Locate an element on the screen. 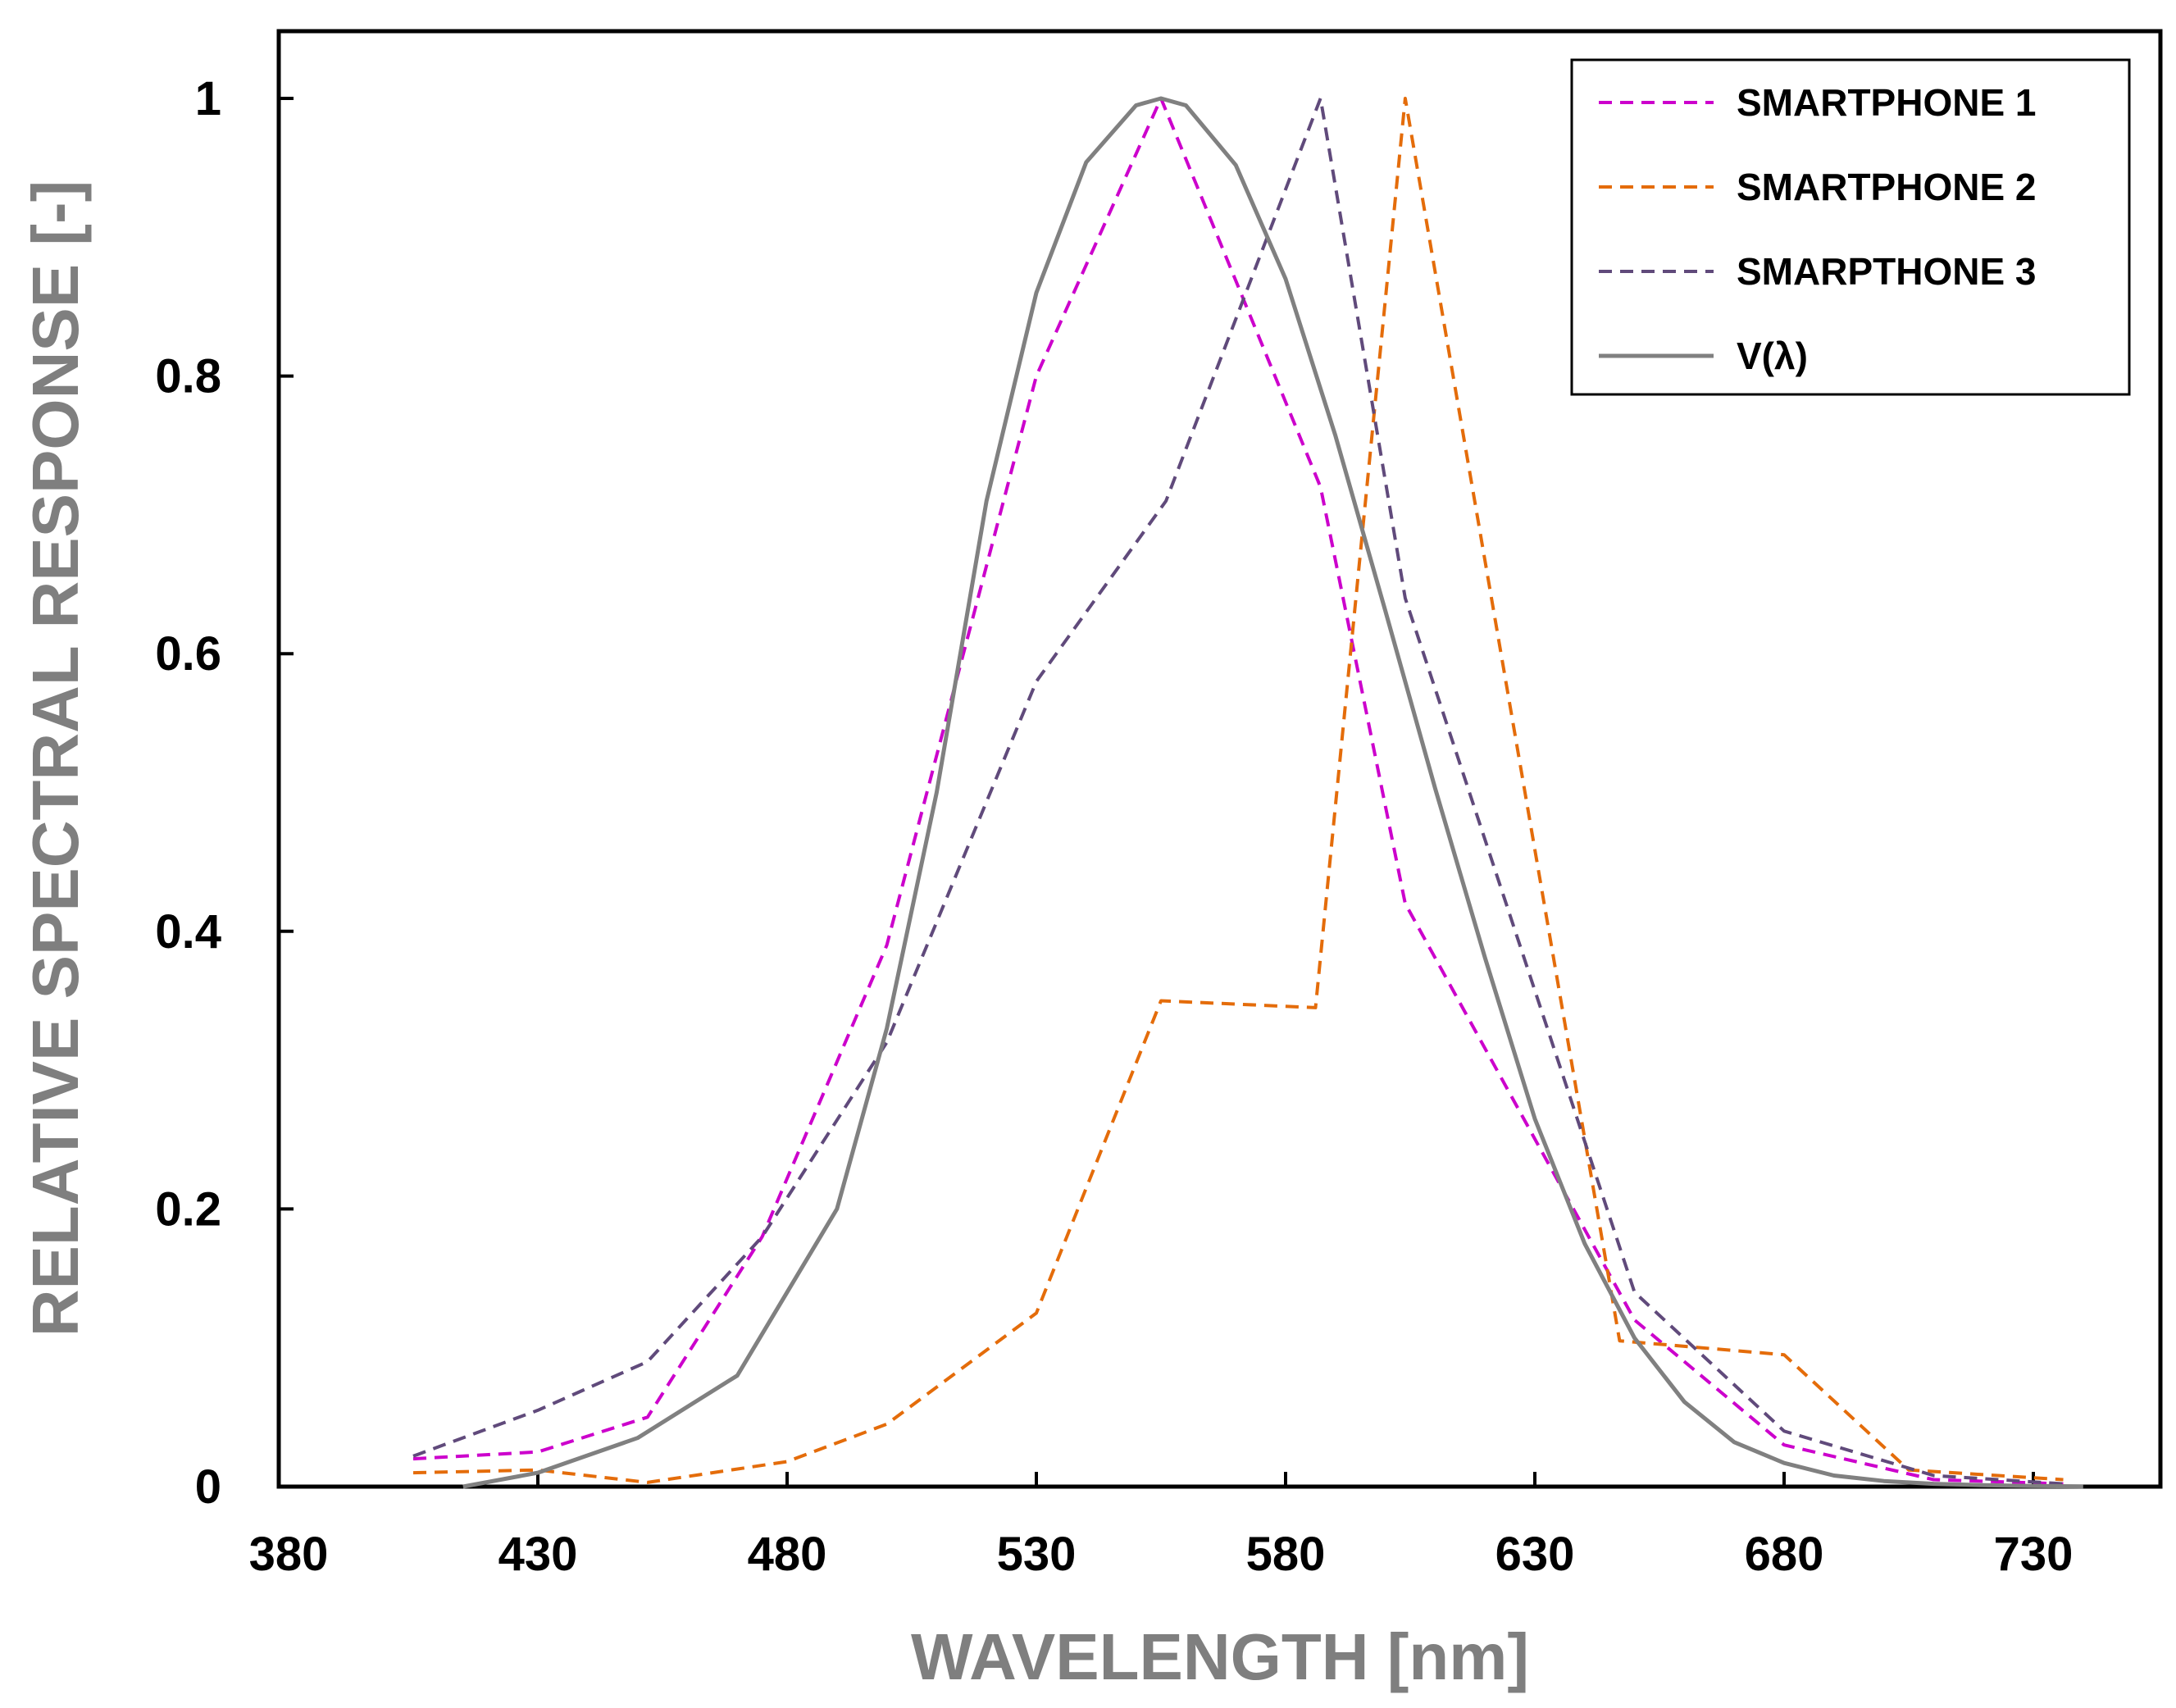 The width and height of the screenshot is (2176, 1708). x-tick-label: 530 is located at coordinates (1037, 1554).